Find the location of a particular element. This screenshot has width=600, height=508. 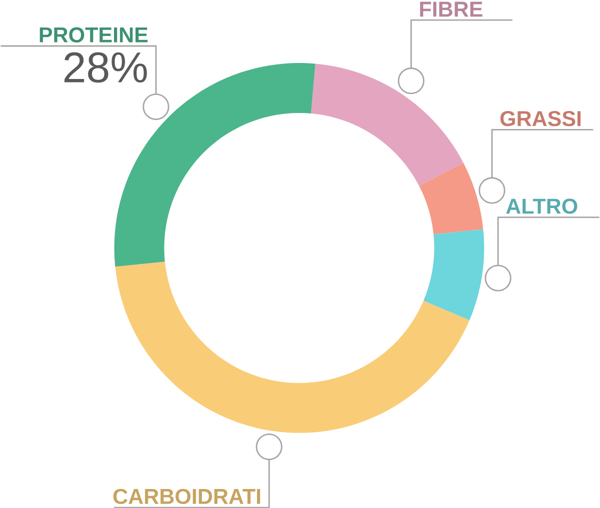

slice-label: ALTRO is located at coordinates (542, 206).